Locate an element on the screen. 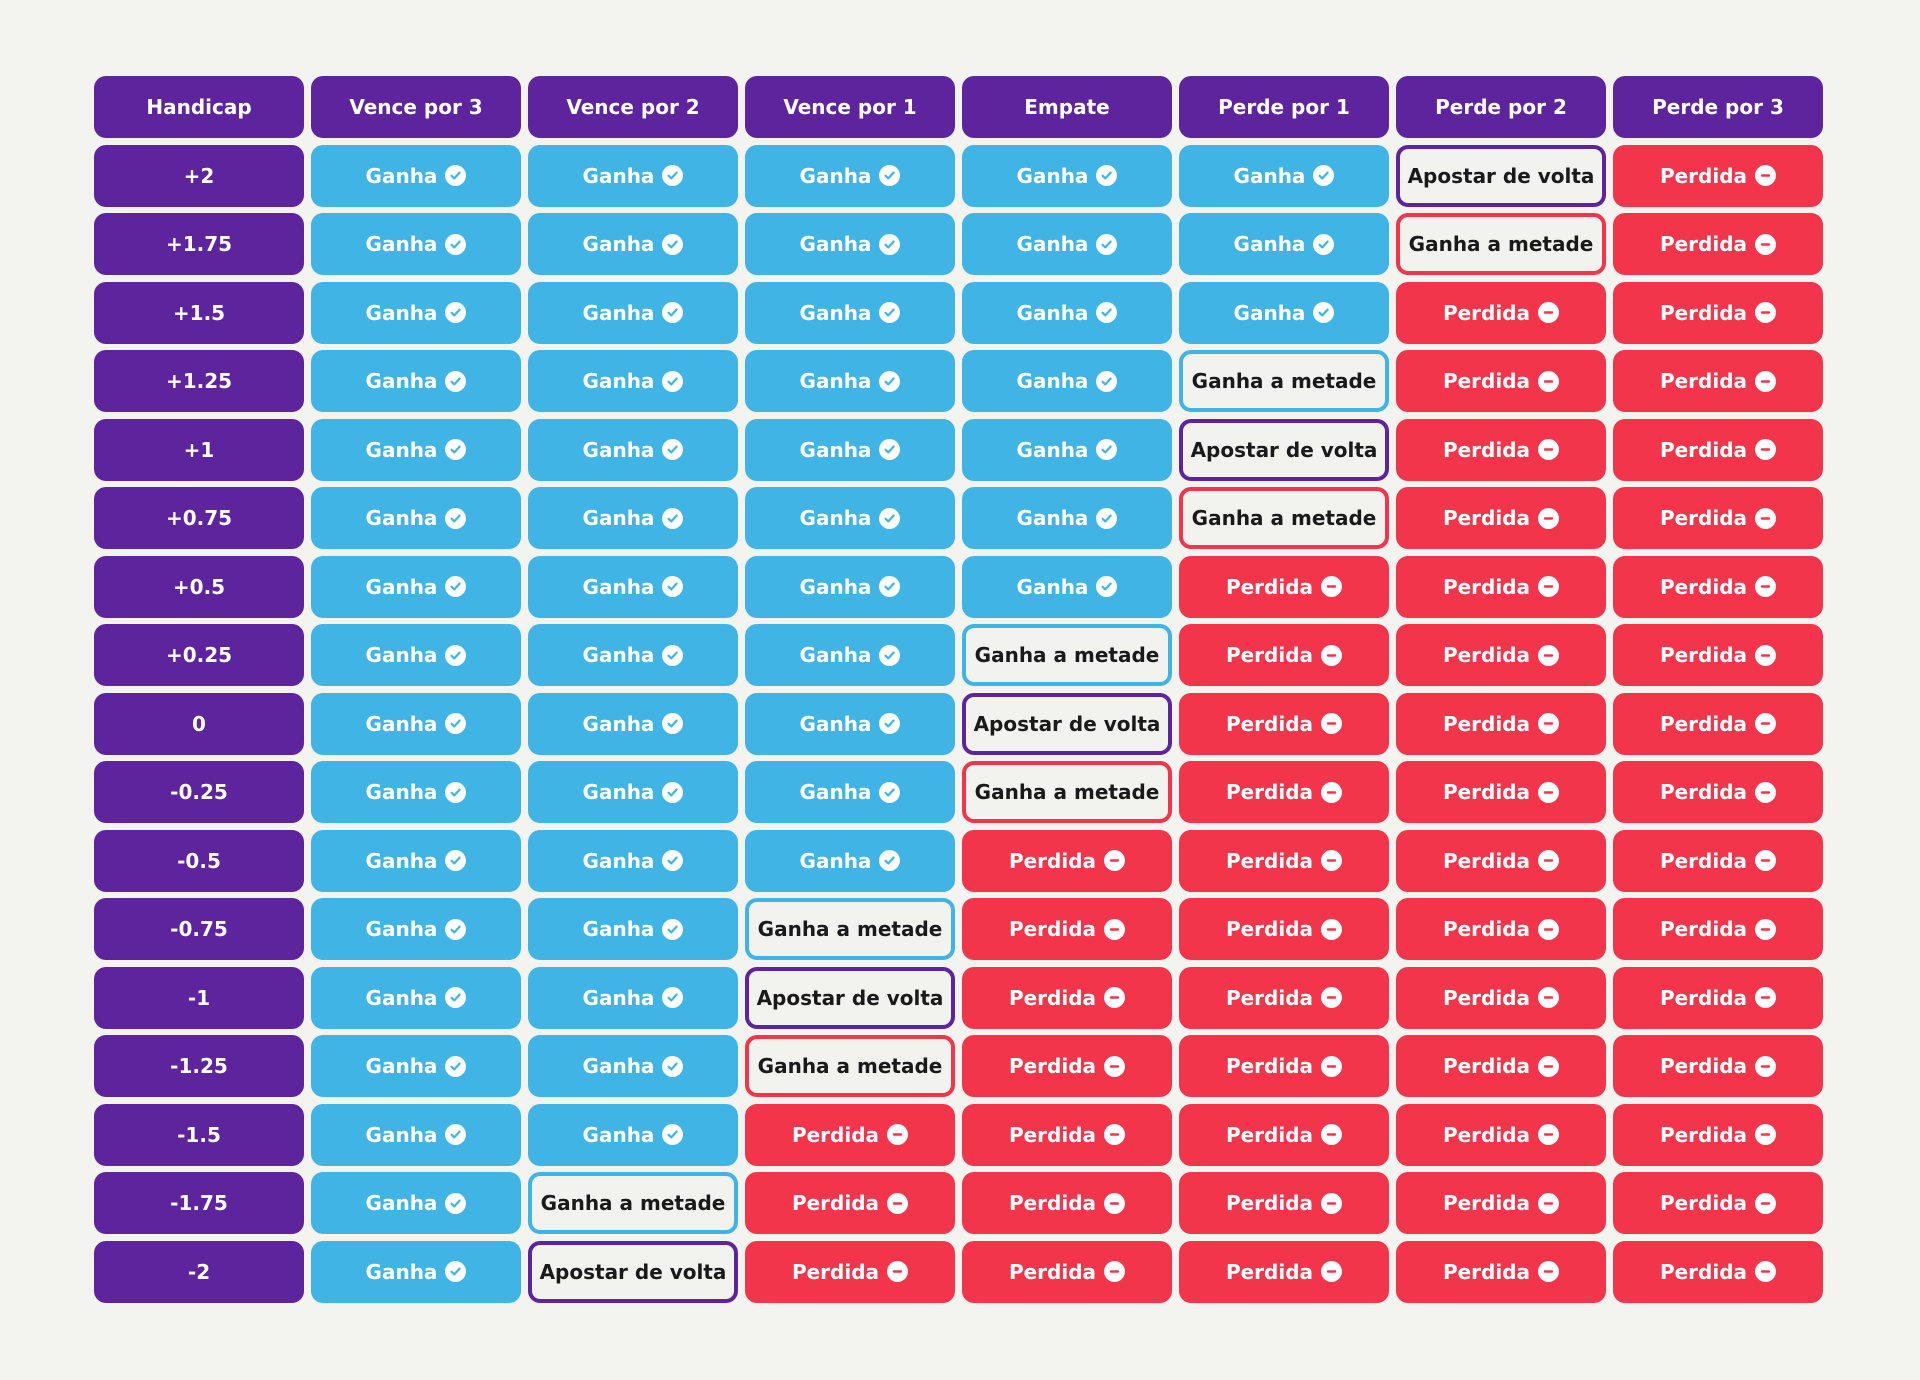  handicap-value: -0.25 is located at coordinates (199, 792).